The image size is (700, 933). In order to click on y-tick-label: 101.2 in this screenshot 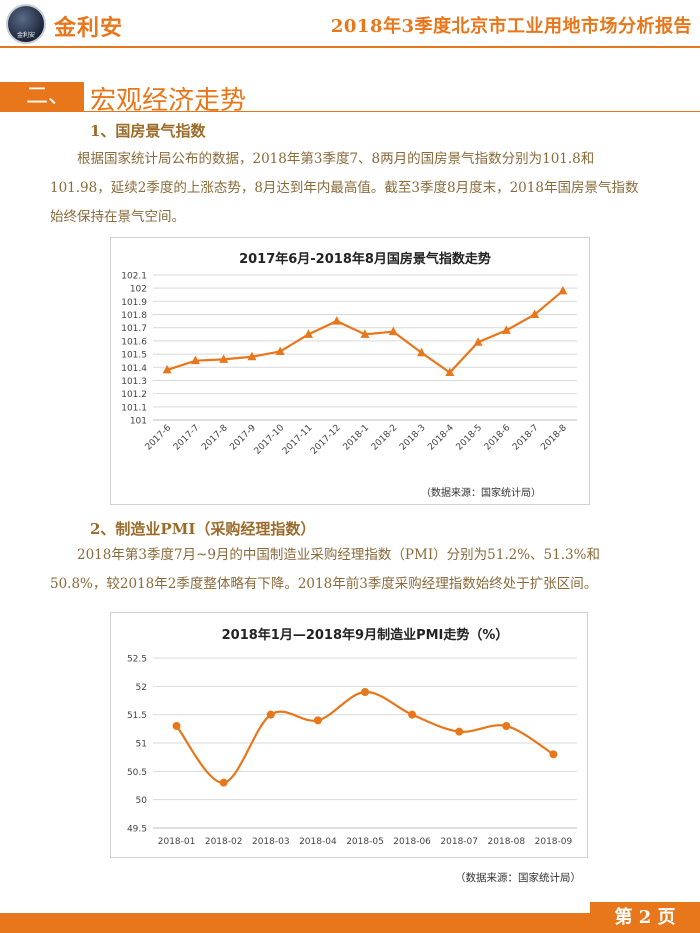, I will do `click(134, 395)`.